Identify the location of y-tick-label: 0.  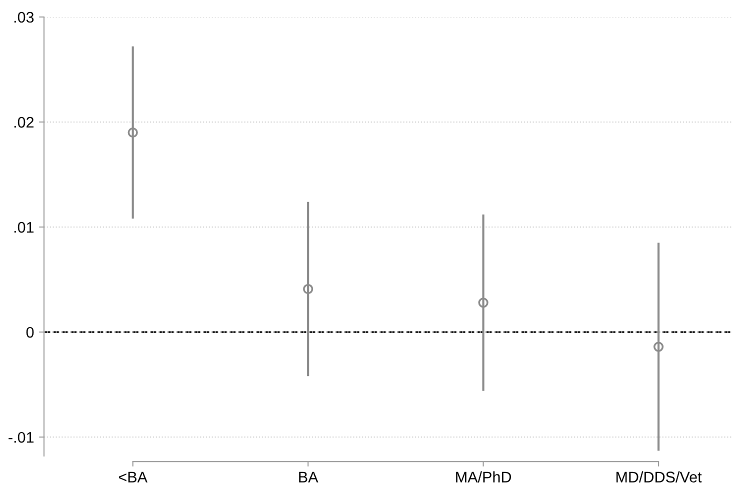
(30, 332).